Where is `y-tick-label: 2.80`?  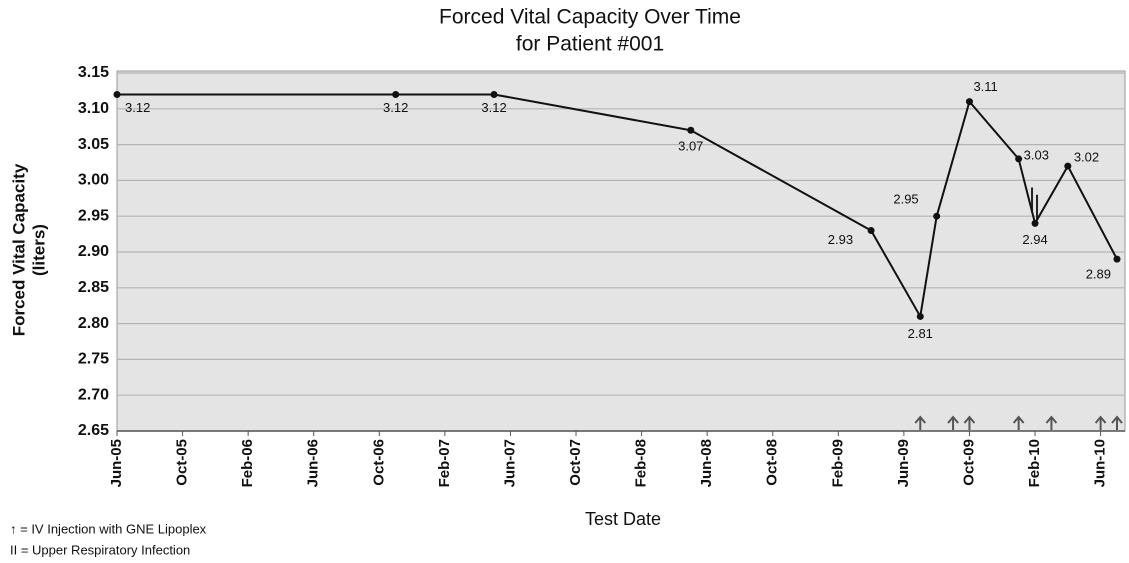 y-tick-label: 2.80 is located at coordinates (93, 323).